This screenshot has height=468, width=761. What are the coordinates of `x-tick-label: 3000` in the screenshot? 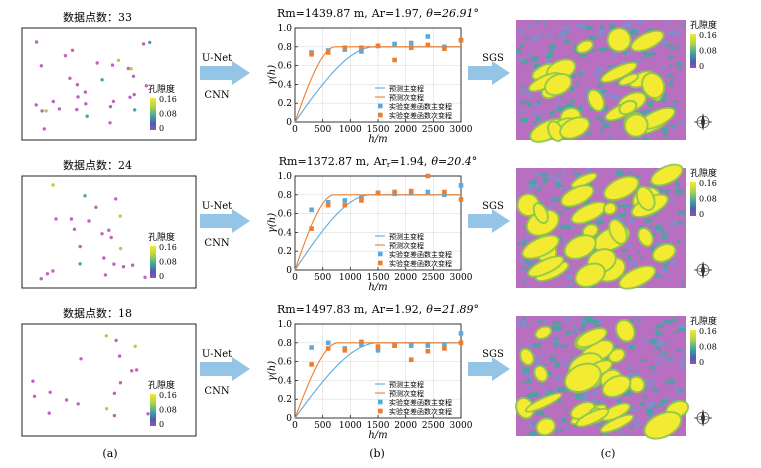 It's located at (461, 130).